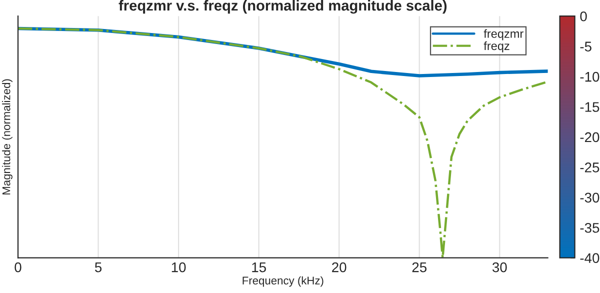 Image resolution: width=600 pixels, height=293 pixels. Describe the element at coordinates (590, 167) in the screenshot. I see `color-bar-label: -25` at that location.